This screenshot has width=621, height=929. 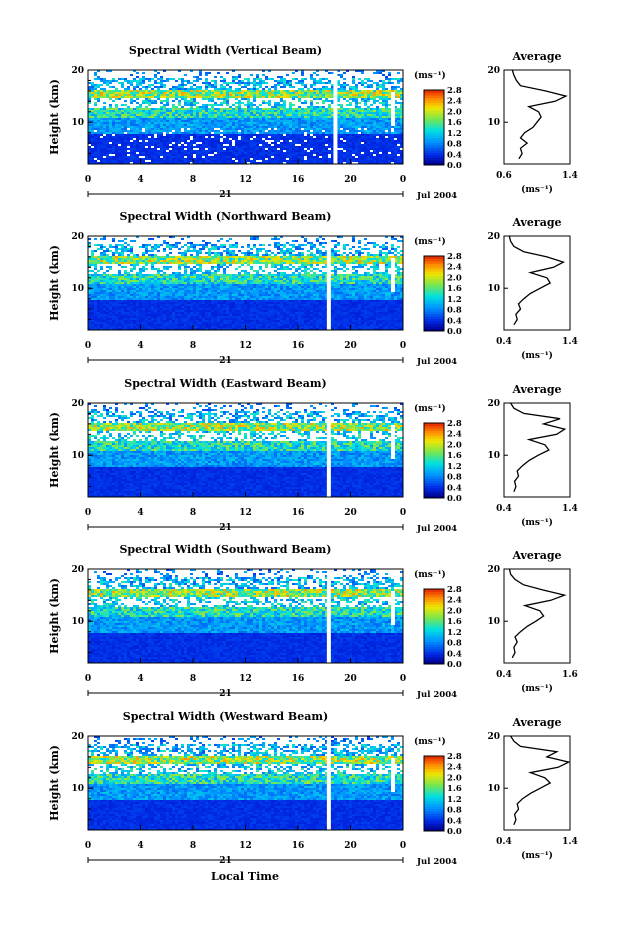 What do you see at coordinates (225, 383) in the screenshot?
I see `chart-title: Spectral Width (Eastward Beam)` at bounding box center [225, 383].